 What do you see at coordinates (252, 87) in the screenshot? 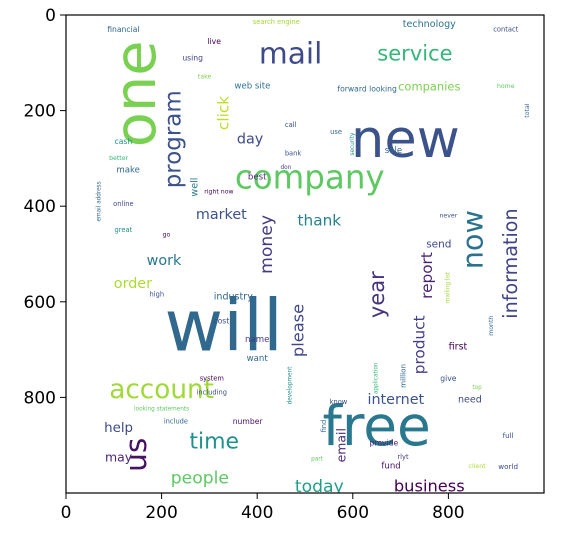
I see `word-web-site: web site` at bounding box center [252, 87].